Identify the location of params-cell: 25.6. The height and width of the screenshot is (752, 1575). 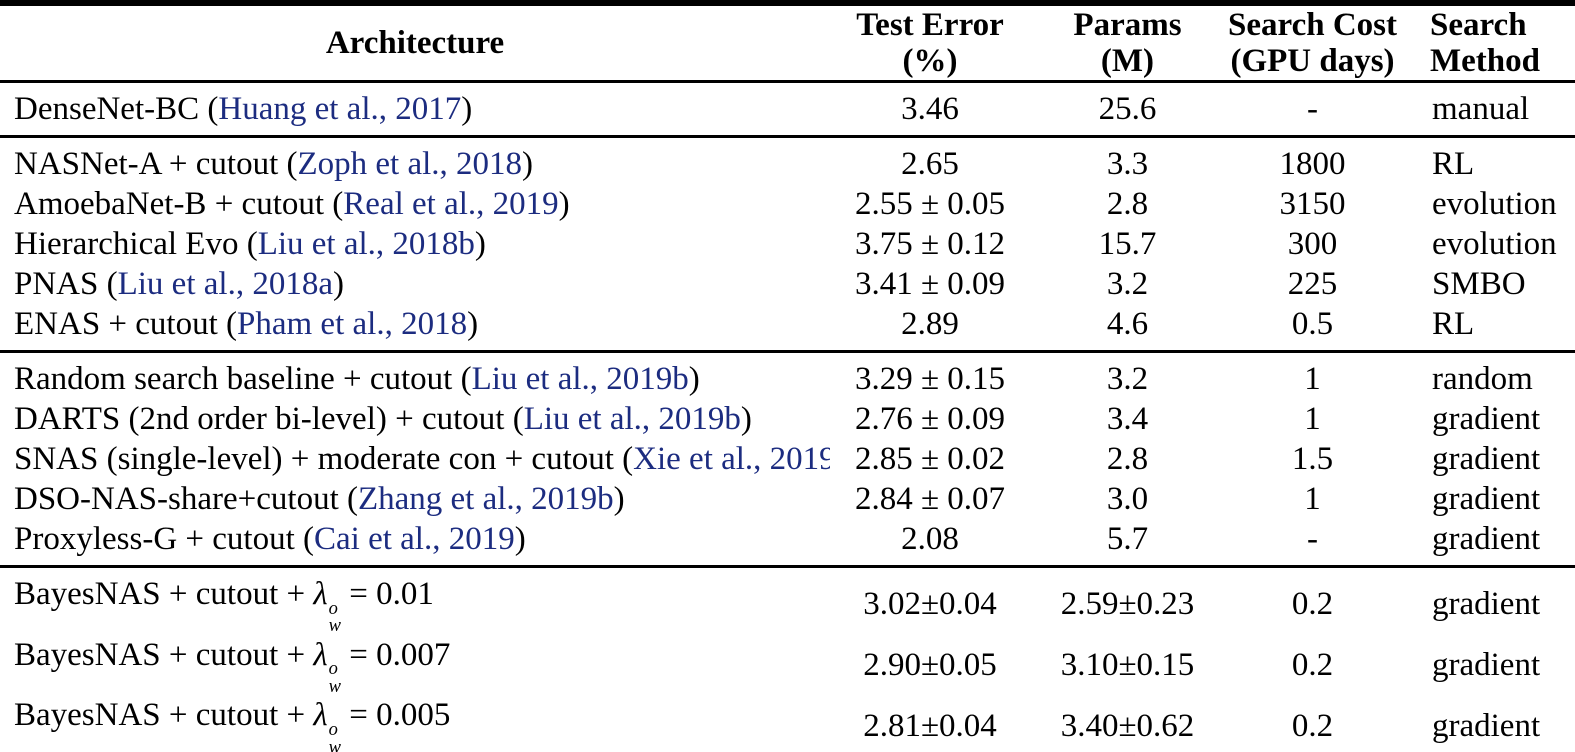
(1127, 109).